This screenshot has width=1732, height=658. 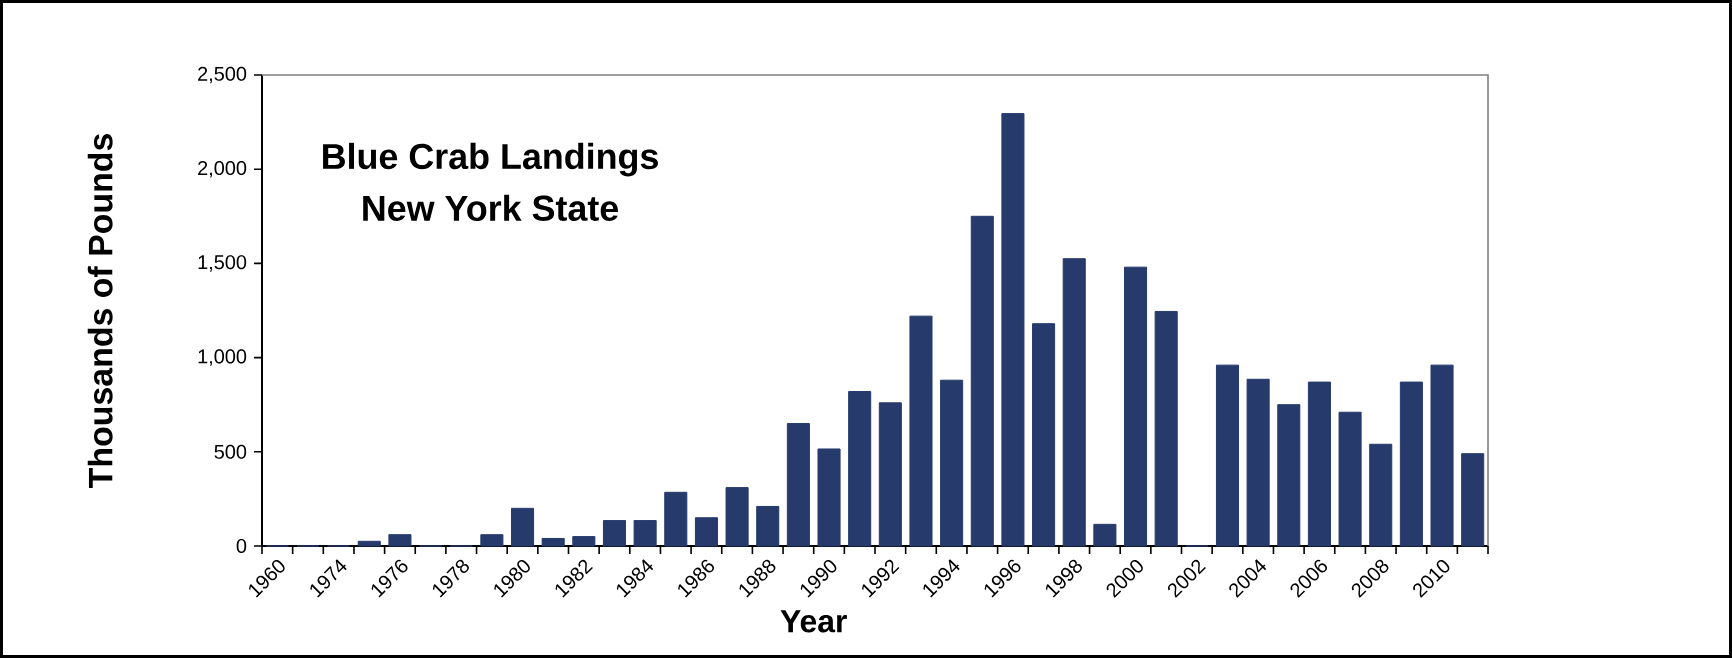 I want to click on x-axis-title: Year, so click(x=813, y=621).